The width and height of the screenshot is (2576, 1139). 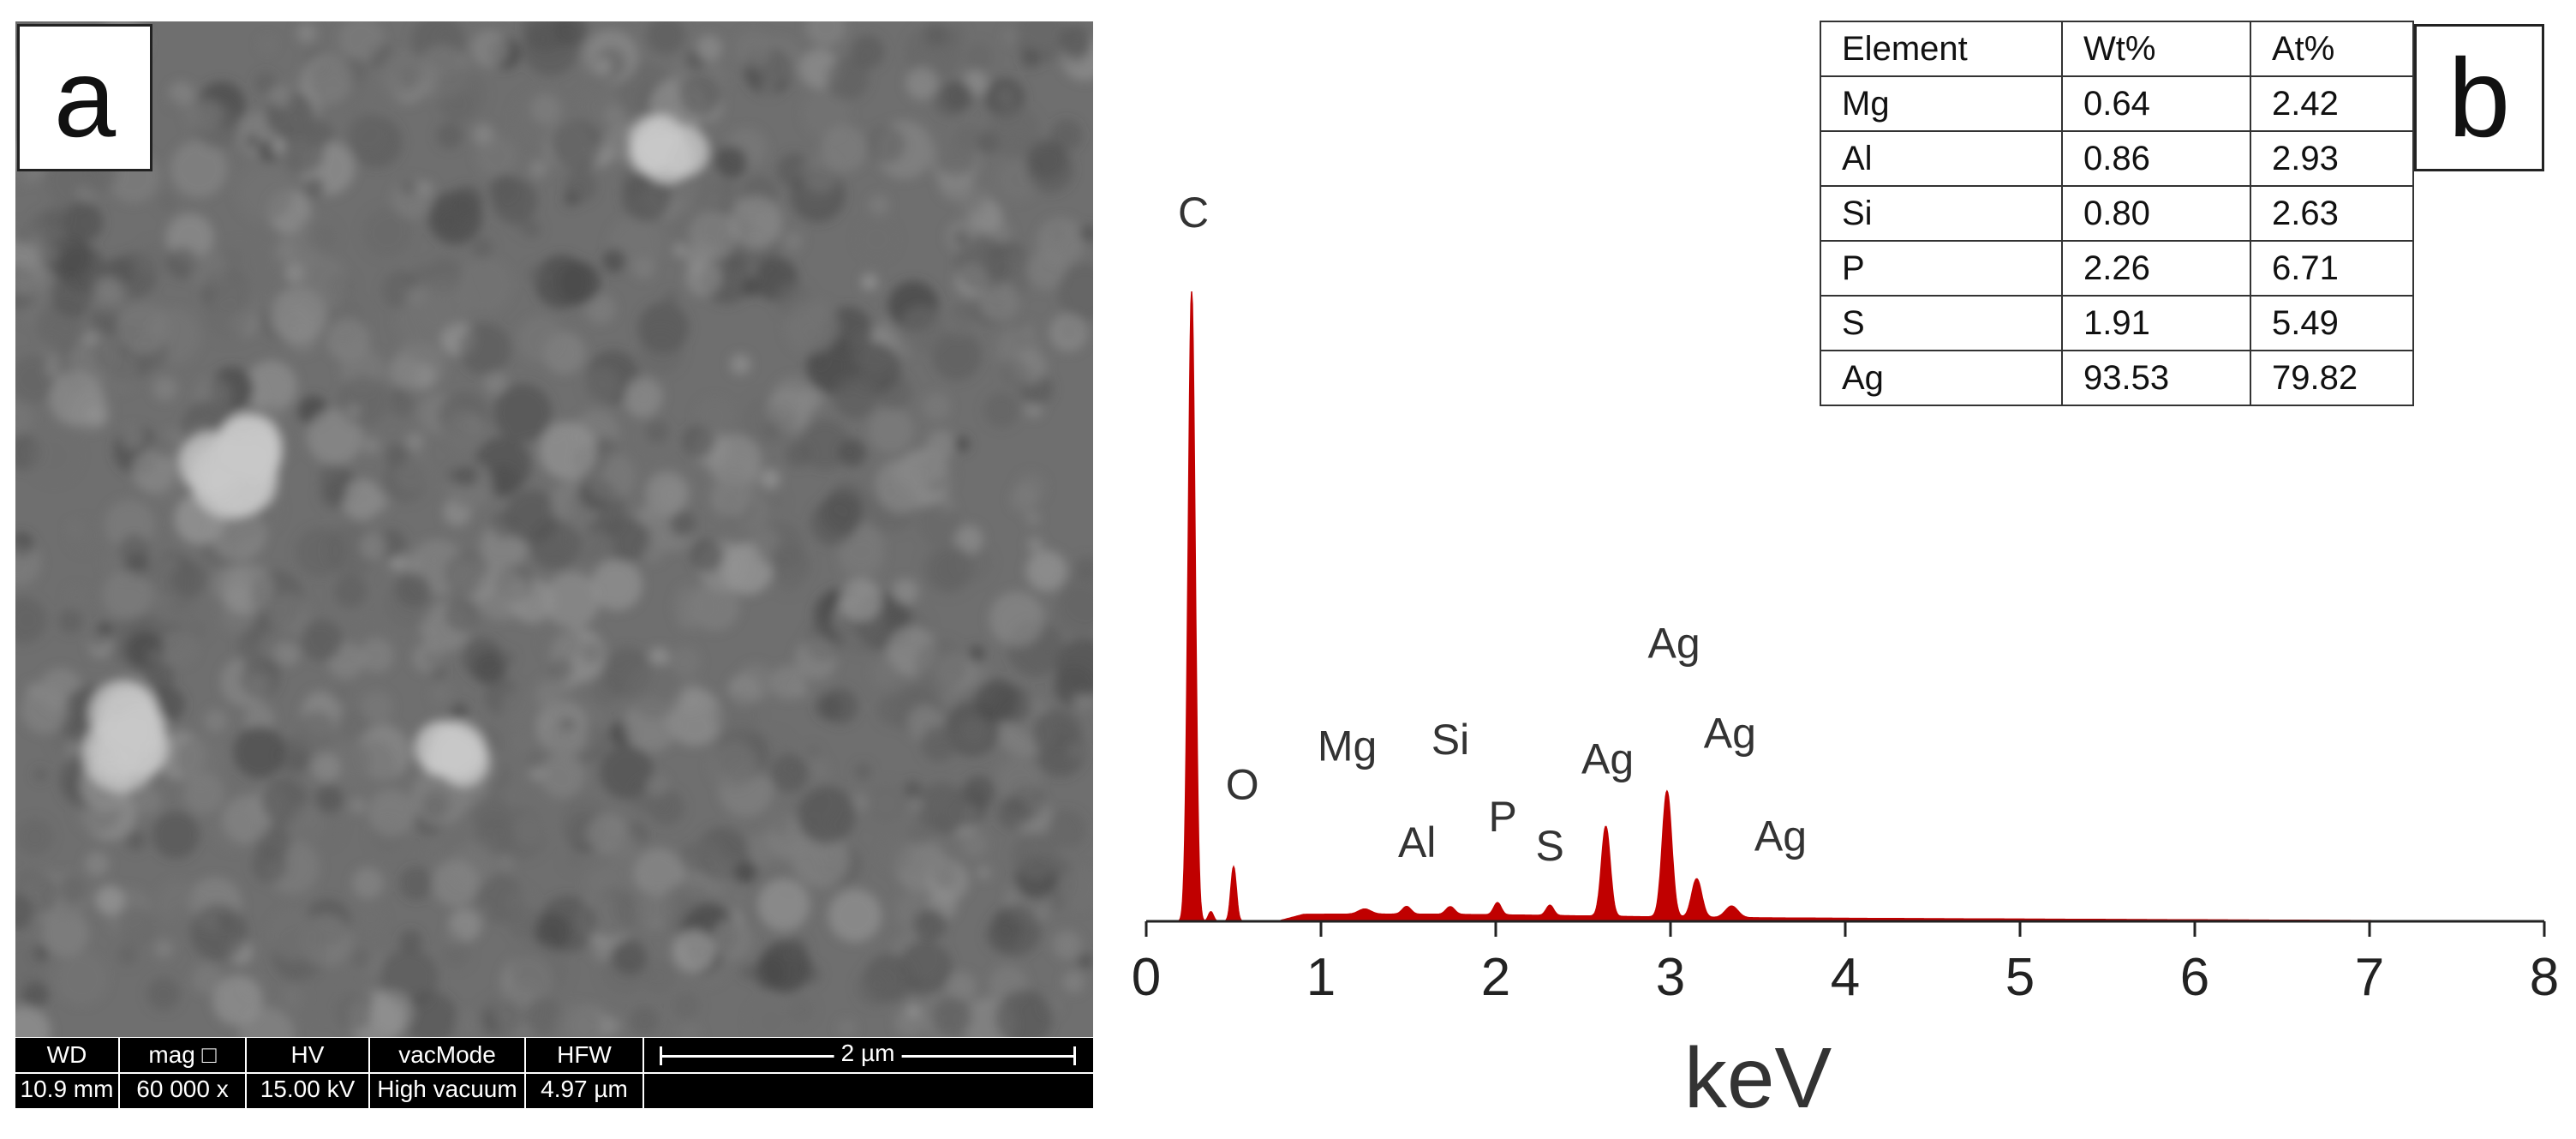 I want to click on info-col-hfw: HFW 4.97 µm, so click(x=585, y=1073).